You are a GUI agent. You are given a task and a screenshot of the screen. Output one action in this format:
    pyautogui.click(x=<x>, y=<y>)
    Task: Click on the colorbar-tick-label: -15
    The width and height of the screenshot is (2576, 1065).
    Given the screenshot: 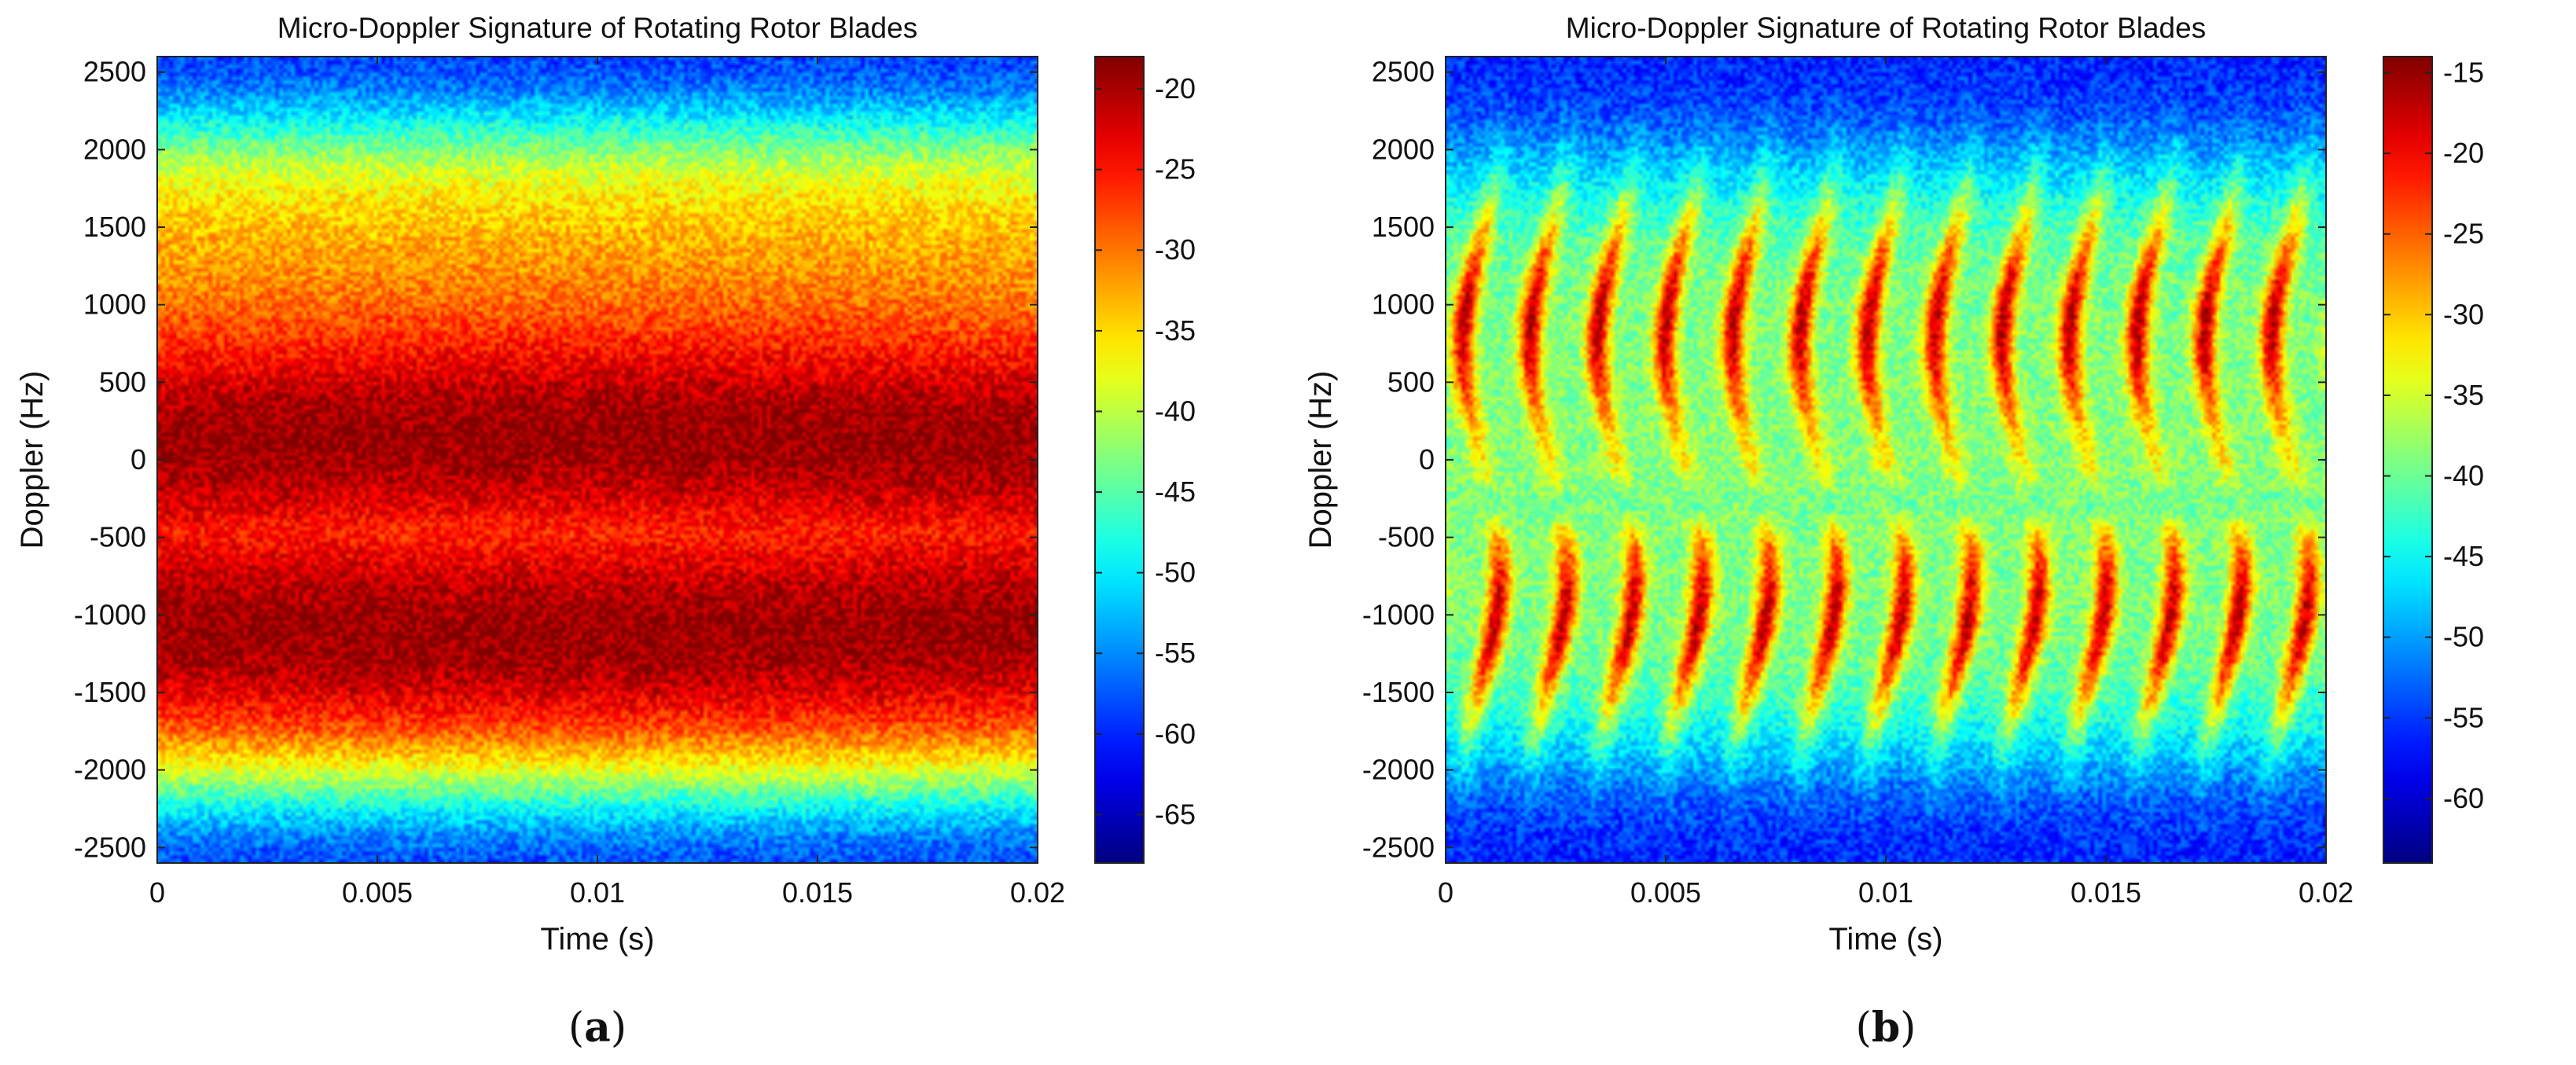 What is the action you would take?
    pyautogui.click(x=2463, y=73)
    